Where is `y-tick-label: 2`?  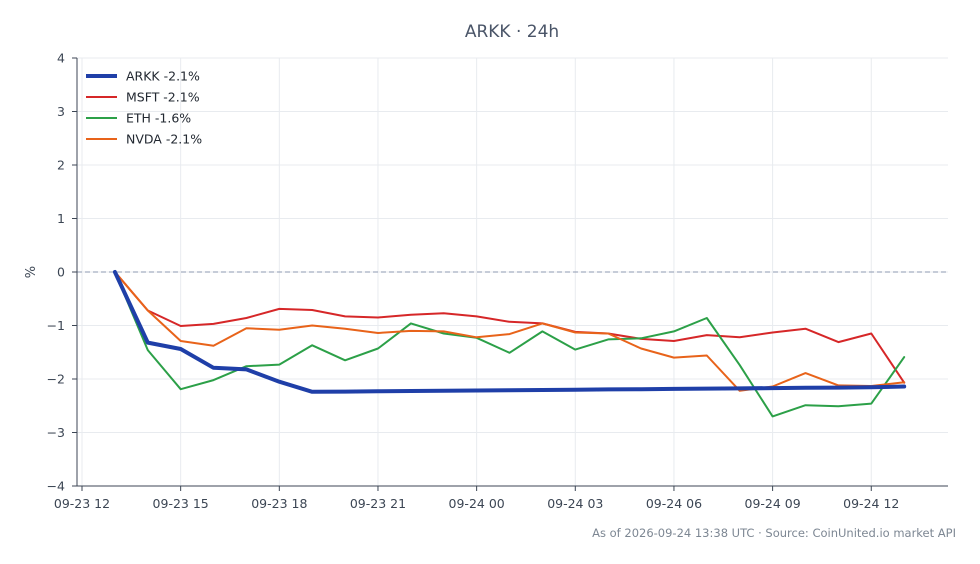 y-tick-label: 2 is located at coordinates (61, 165).